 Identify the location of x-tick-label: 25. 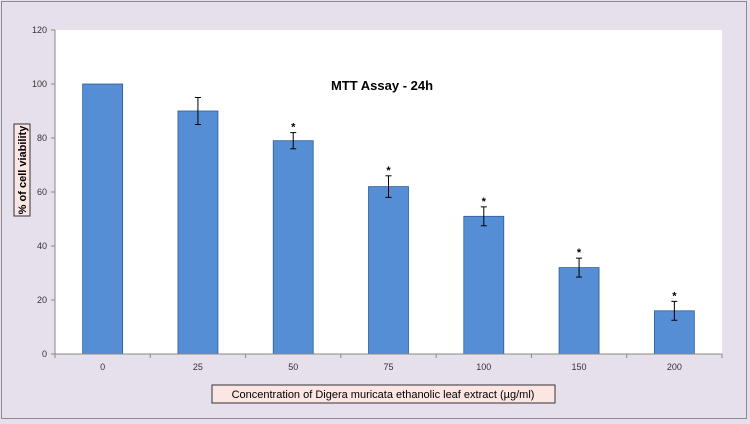
(198, 367).